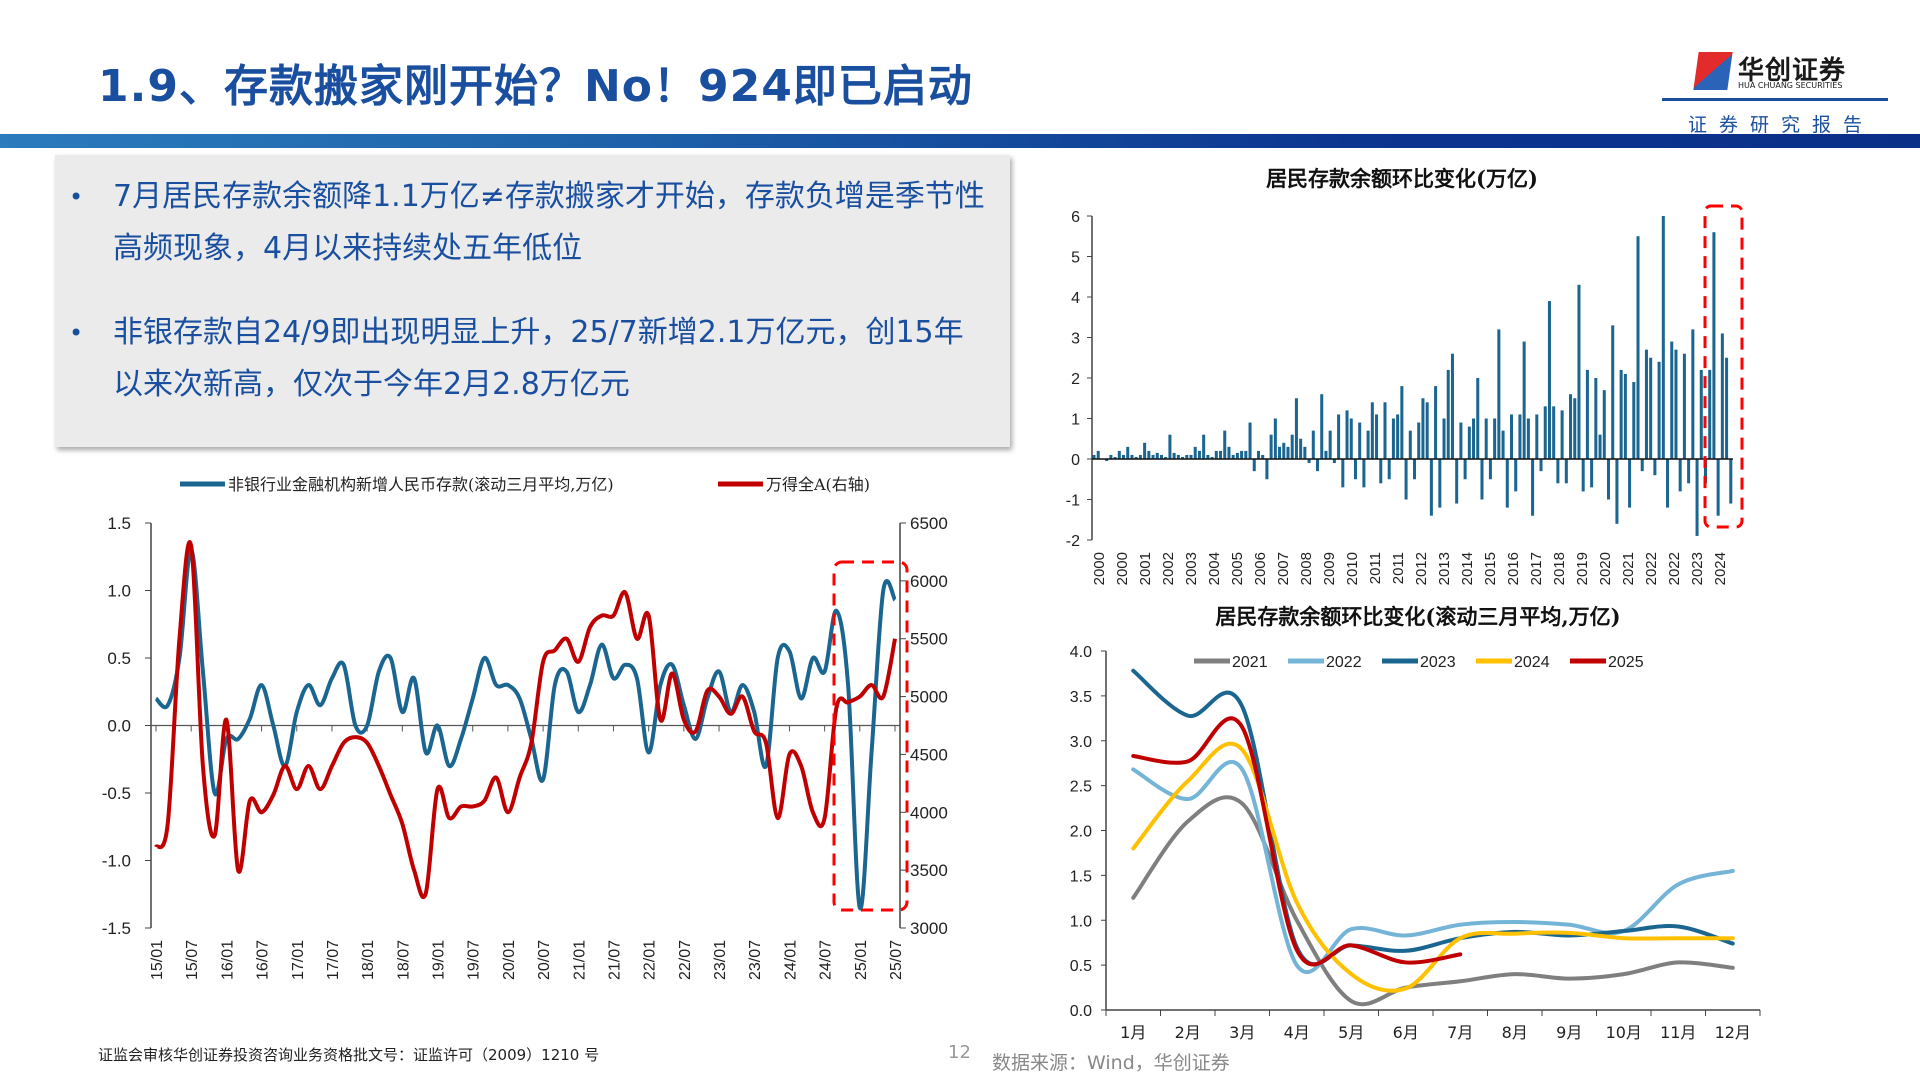  I want to click on series-line-2023, so click(1433, 817).